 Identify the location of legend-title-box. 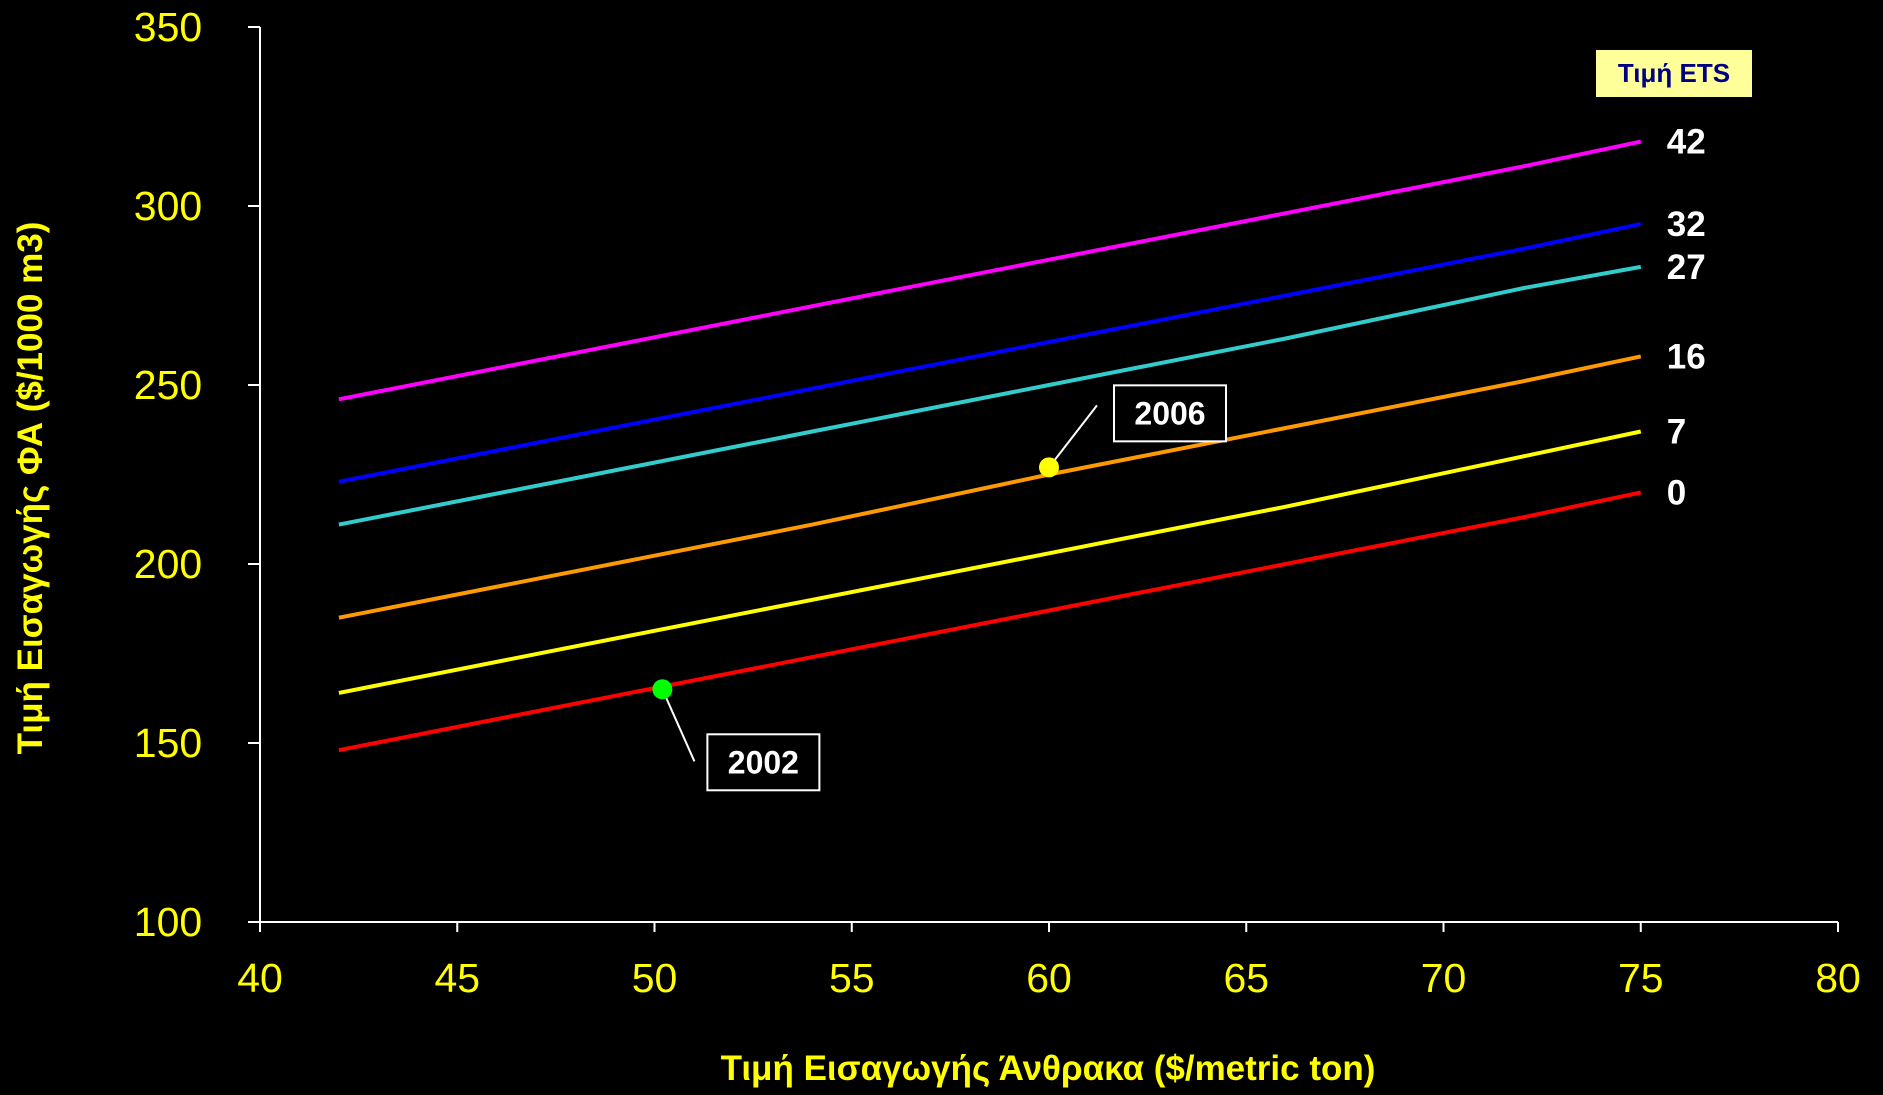
(1674, 73).